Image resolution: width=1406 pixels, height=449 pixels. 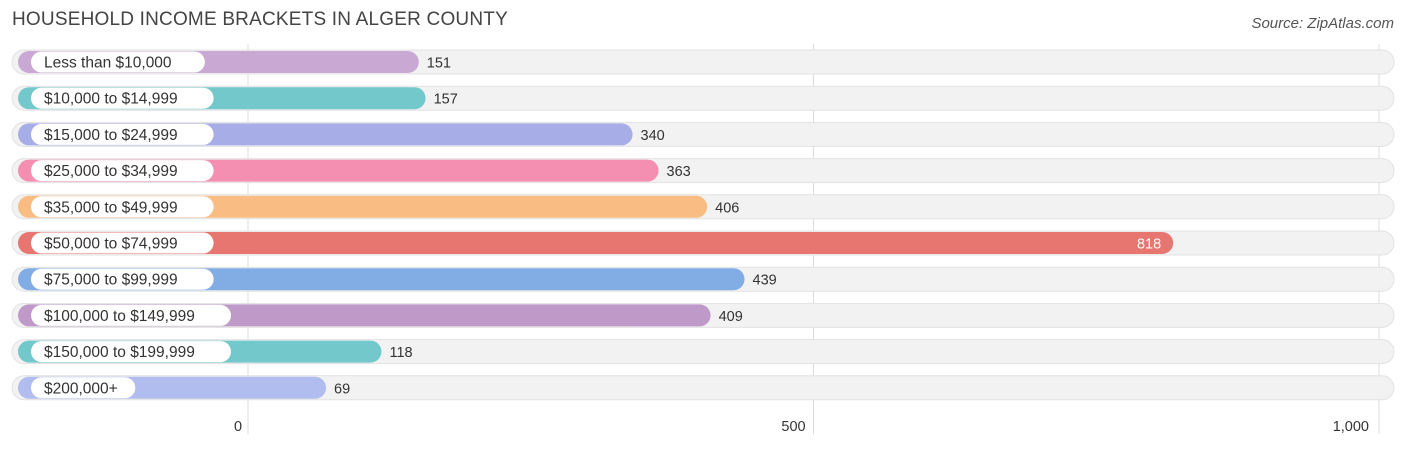 What do you see at coordinates (679, 172) in the screenshot?
I see `value-label: 363` at bounding box center [679, 172].